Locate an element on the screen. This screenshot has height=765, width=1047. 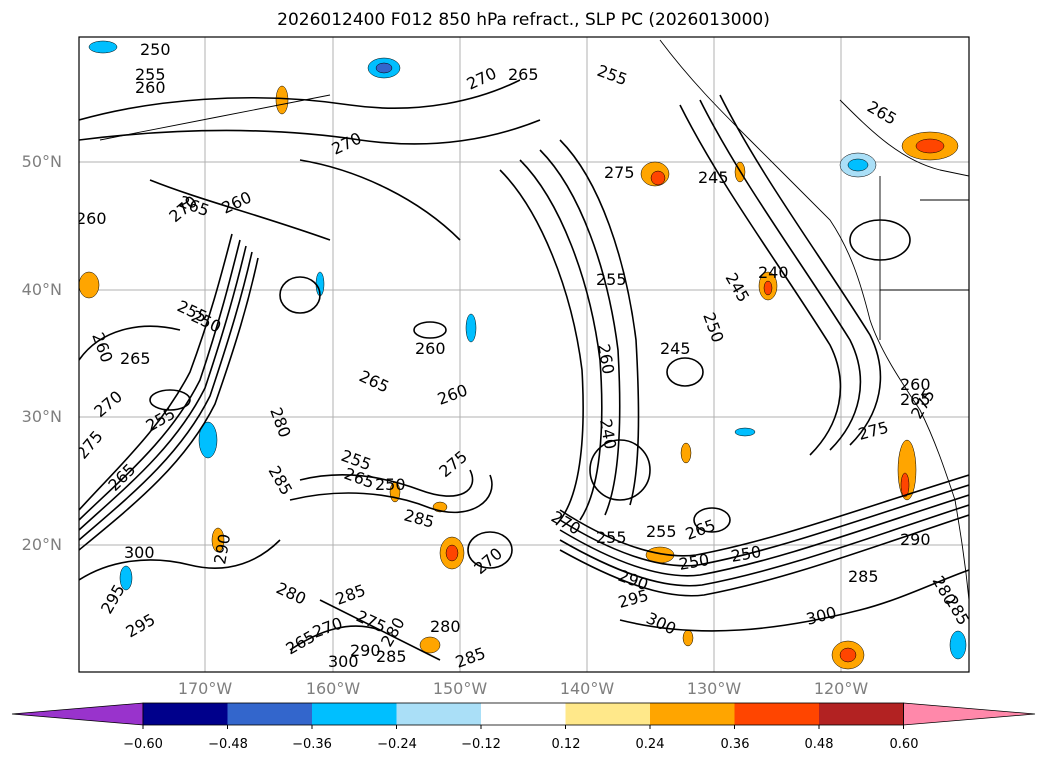
lon-tick-120w: 120°W is located at coordinates (841, 688).